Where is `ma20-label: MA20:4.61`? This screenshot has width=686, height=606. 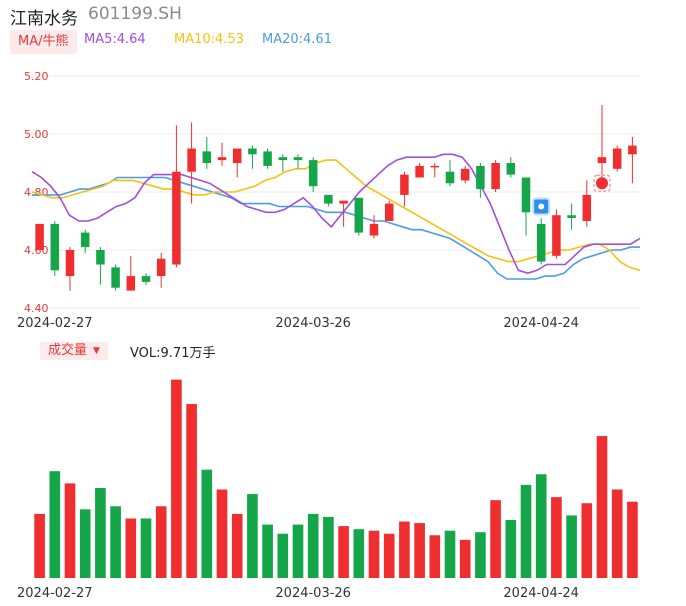 ma20-label: MA20:4.61 is located at coordinates (297, 39).